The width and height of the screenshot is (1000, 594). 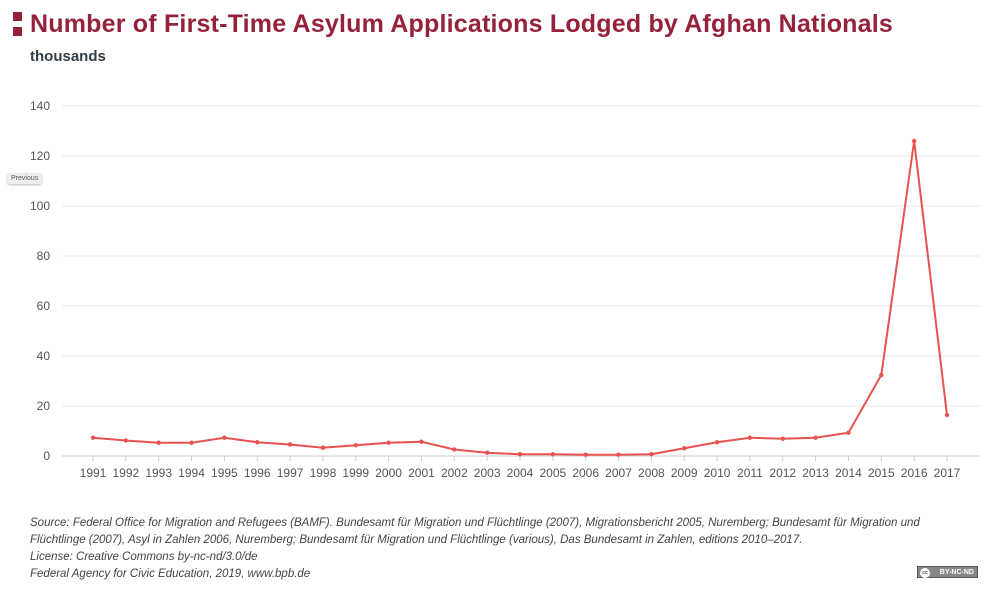 I want to click on cc-license-badge: cc BY-NC-ND, so click(x=947, y=572).